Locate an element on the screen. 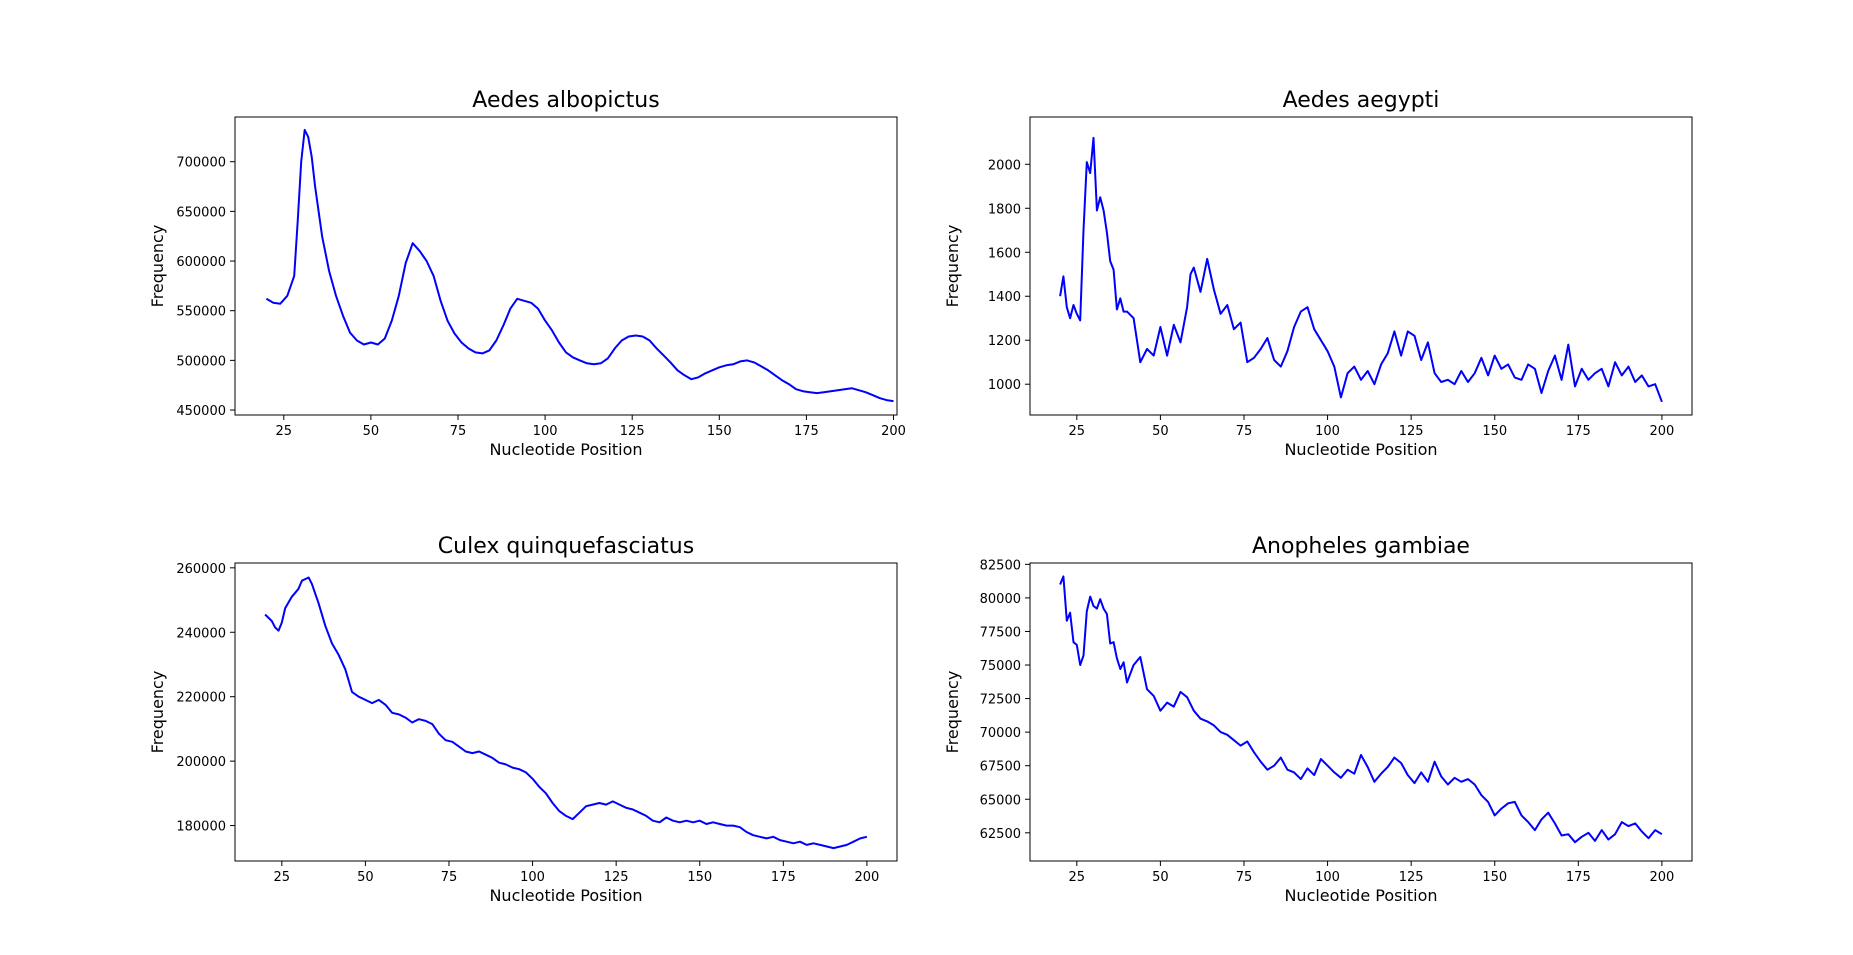 The image size is (1853, 955). chart-title: Culex quinquefasciatus is located at coordinates (566, 546).